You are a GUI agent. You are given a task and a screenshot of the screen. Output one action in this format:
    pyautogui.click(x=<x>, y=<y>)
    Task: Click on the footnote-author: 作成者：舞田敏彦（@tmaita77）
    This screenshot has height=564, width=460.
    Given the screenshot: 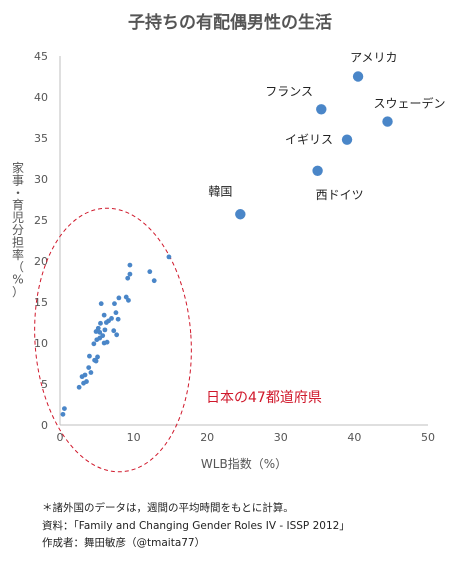 What is the action you would take?
    pyautogui.click(x=124, y=543)
    